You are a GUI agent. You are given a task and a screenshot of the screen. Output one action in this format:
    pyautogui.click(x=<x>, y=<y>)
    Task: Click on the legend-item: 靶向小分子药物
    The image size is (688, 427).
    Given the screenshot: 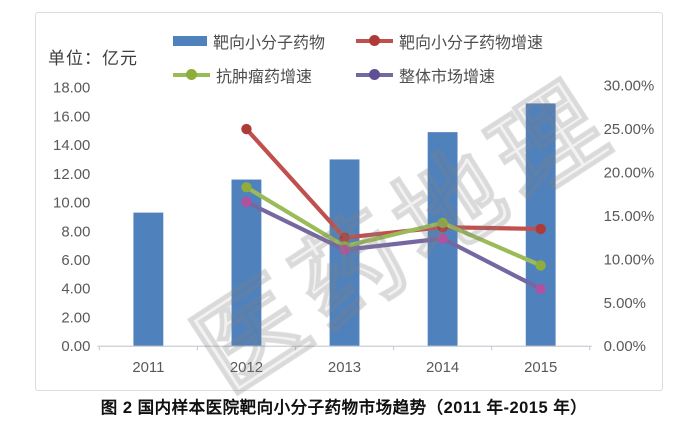 What is the action you would take?
    pyautogui.click(x=264, y=41)
    